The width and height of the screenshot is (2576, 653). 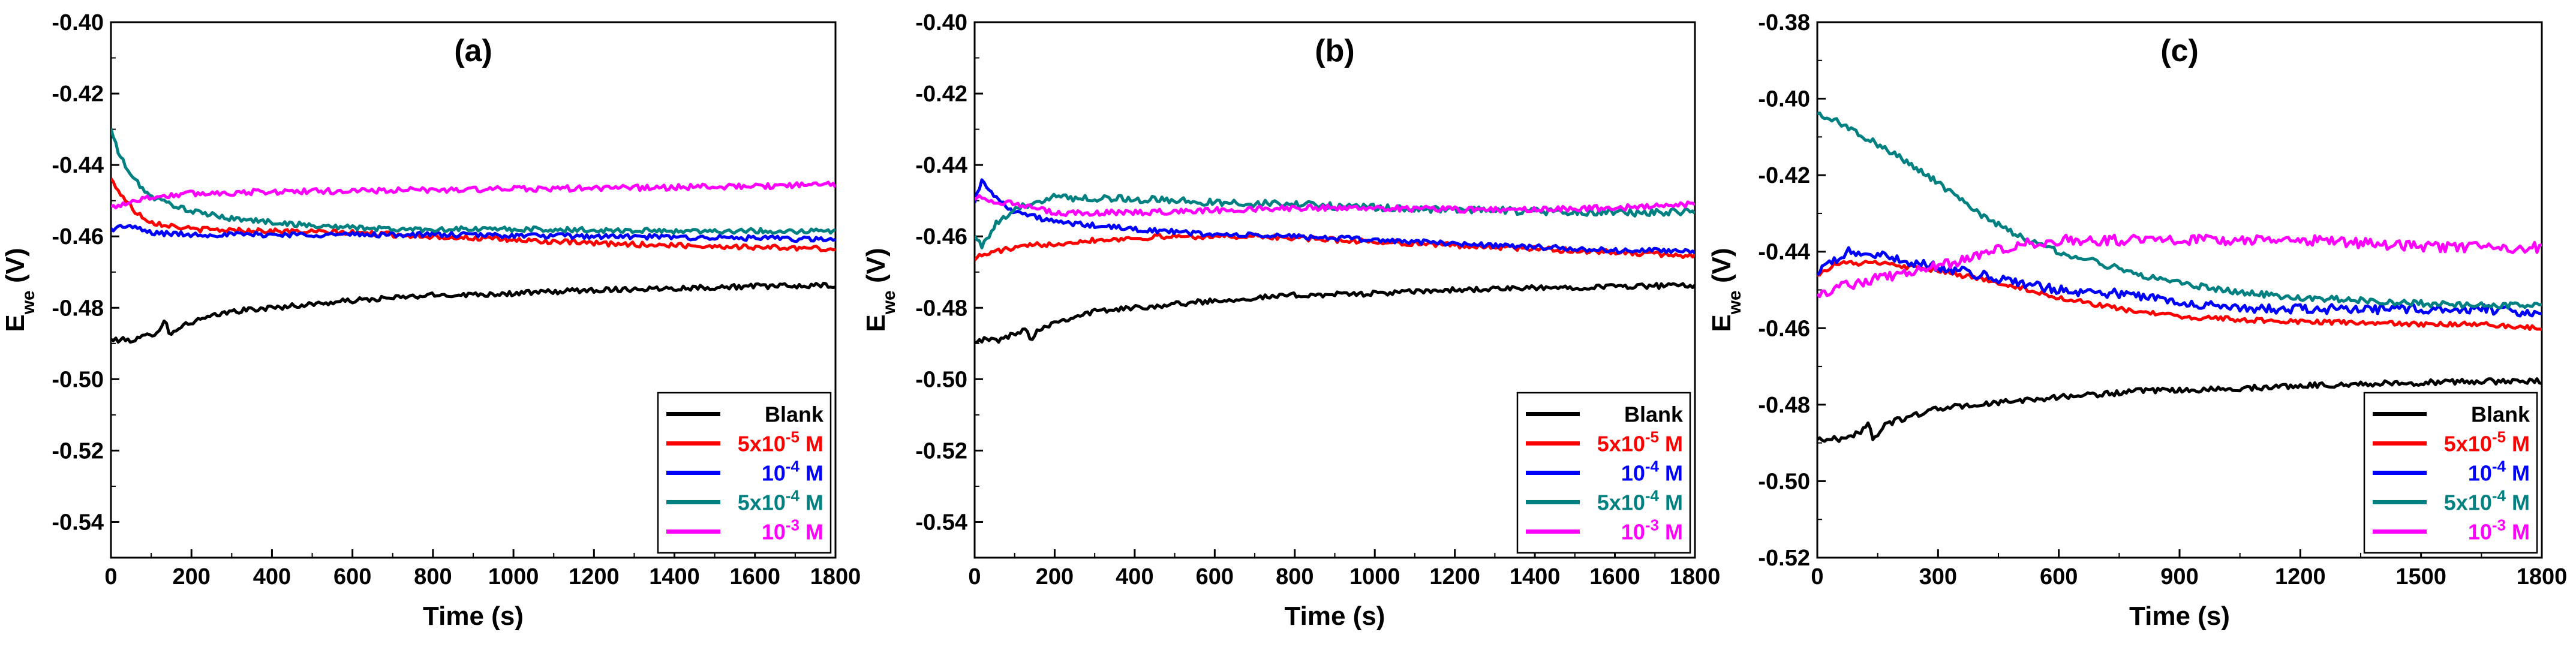 What do you see at coordinates (473, 51) in the screenshot?
I see `panel-title: (a)` at bounding box center [473, 51].